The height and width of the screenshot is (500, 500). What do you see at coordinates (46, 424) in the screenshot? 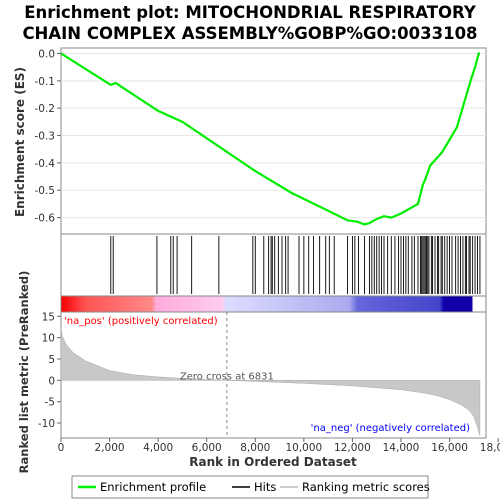
I see `metric-y-tick-label: -10` at bounding box center [46, 424].